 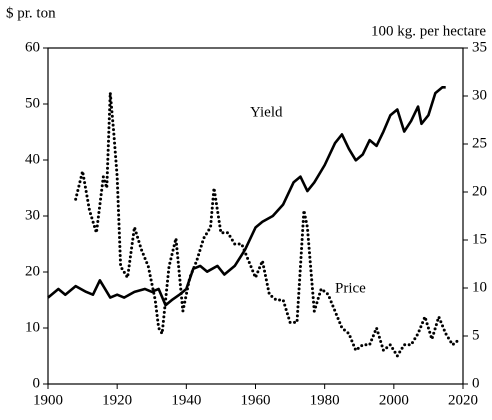 I want to click on x-tick-label: 1940, so click(x=186, y=400).